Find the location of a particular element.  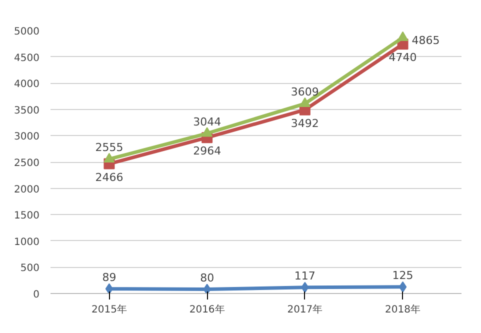

data-label: 89 is located at coordinates (109, 277).